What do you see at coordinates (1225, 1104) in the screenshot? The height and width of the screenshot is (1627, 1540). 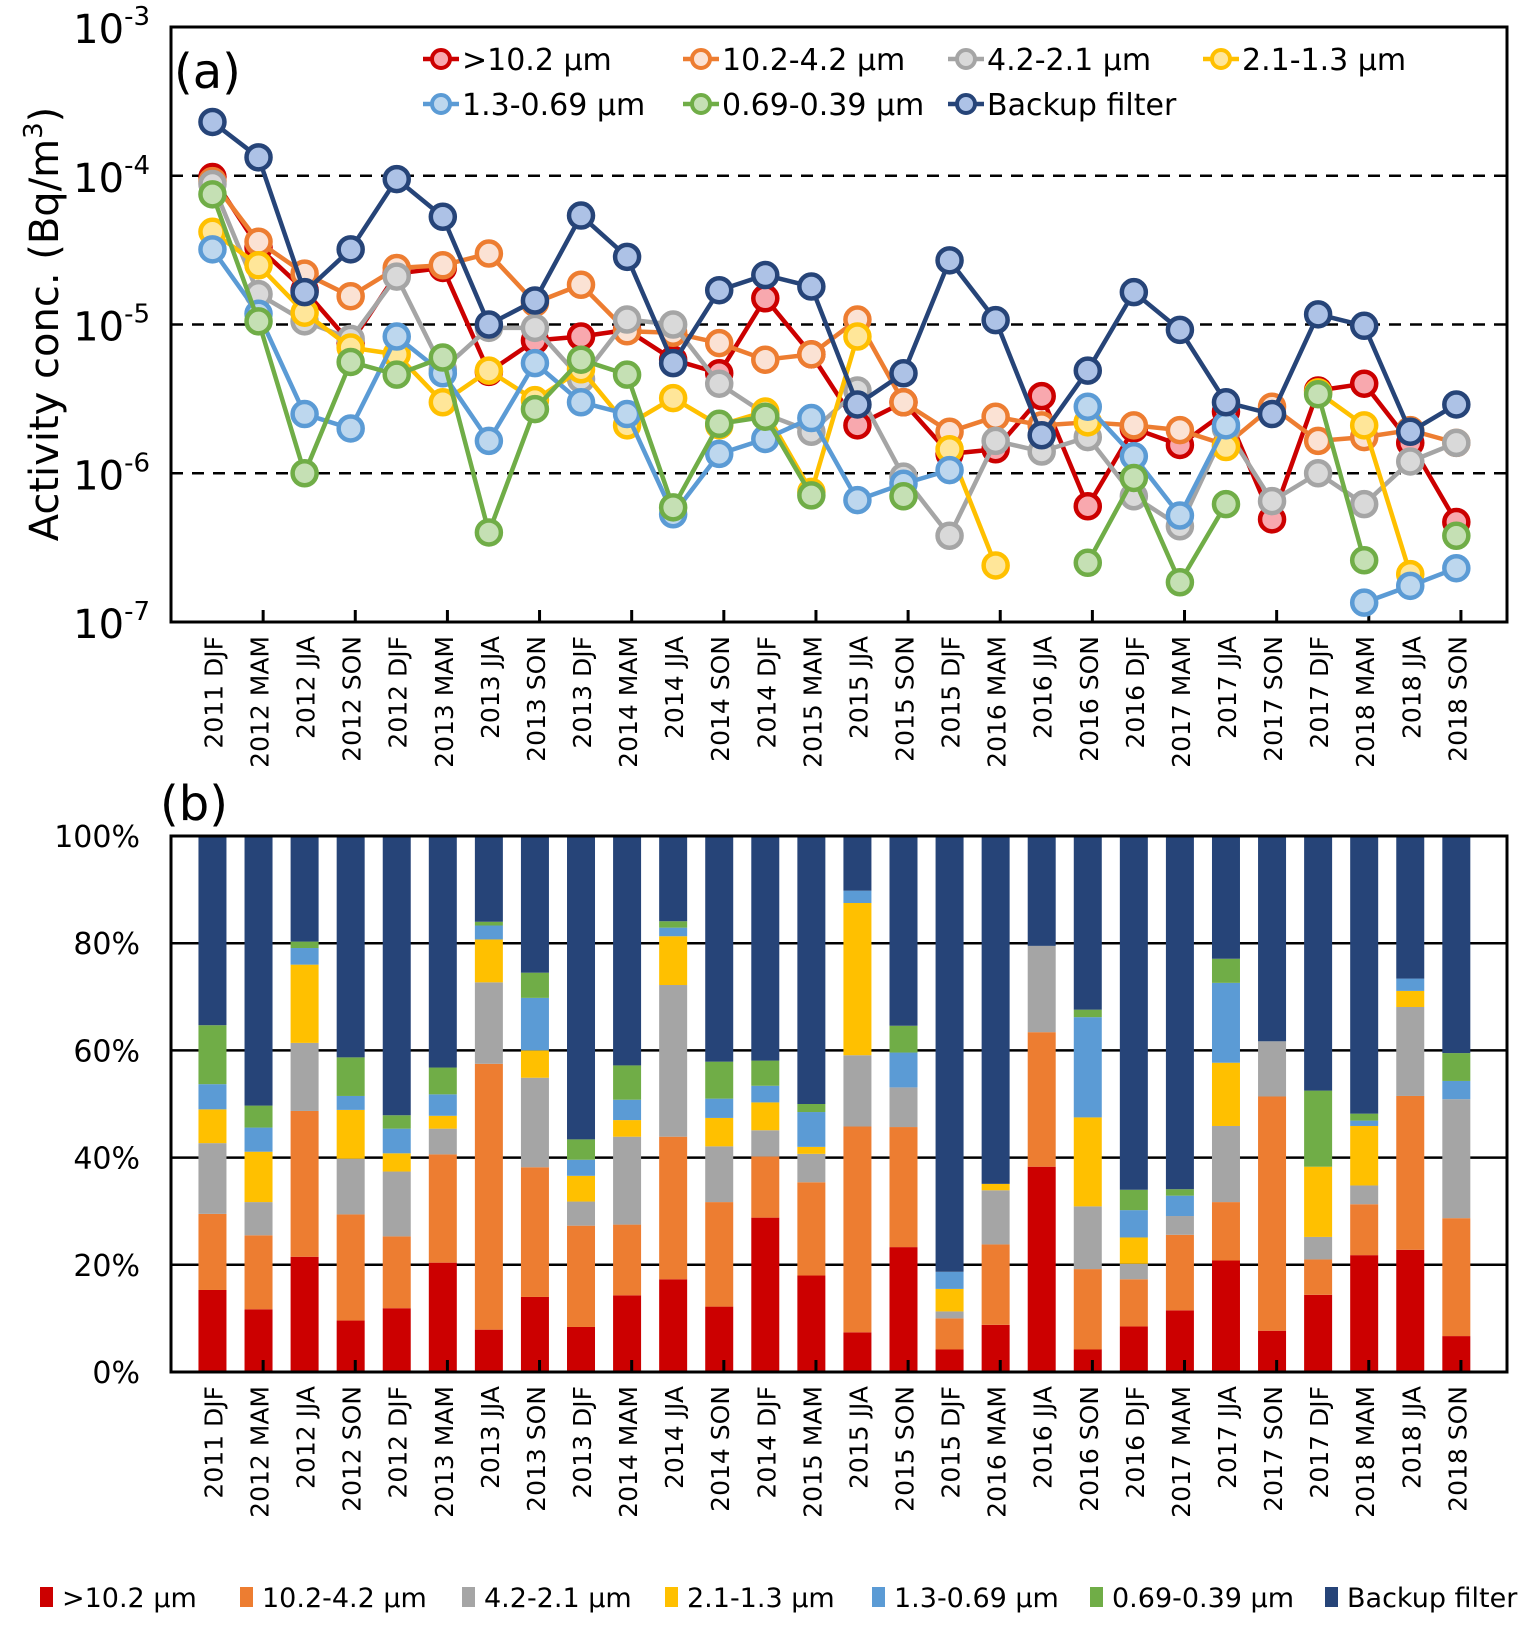 I see `bar-stack-2017-jja` at bounding box center [1225, 1104].